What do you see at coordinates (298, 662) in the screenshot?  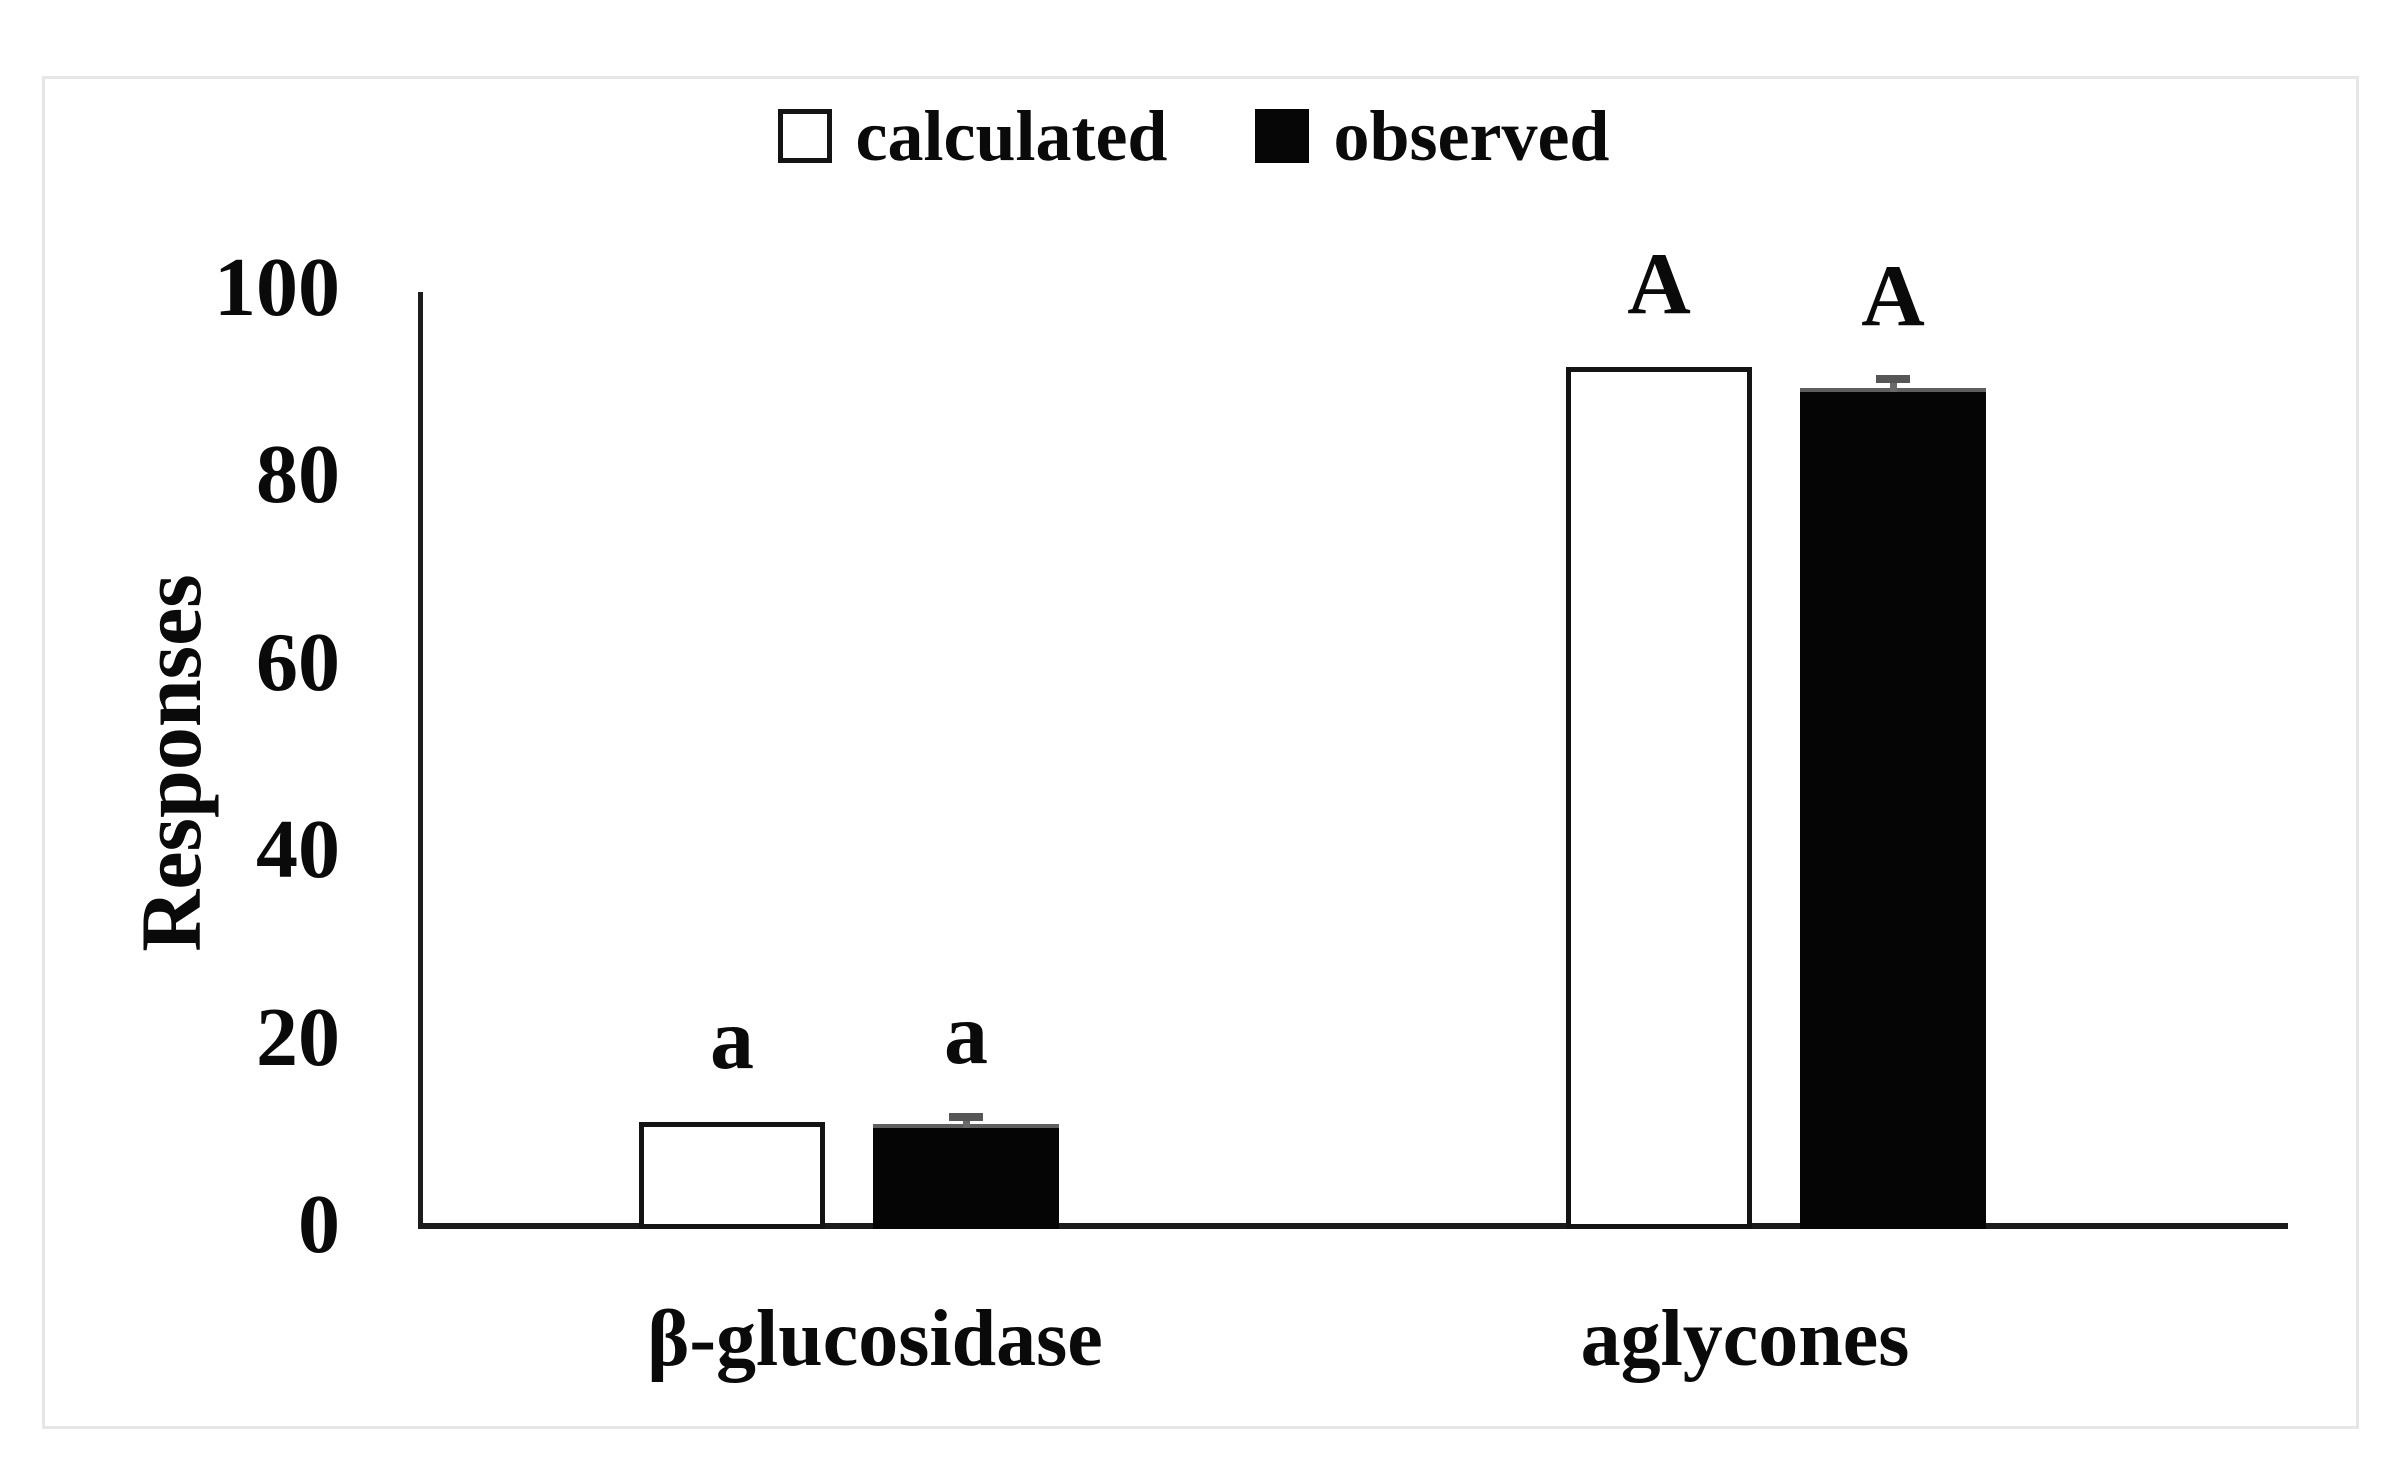 I see `y-tick-label-60: 60` at bounding box center [298, 662].